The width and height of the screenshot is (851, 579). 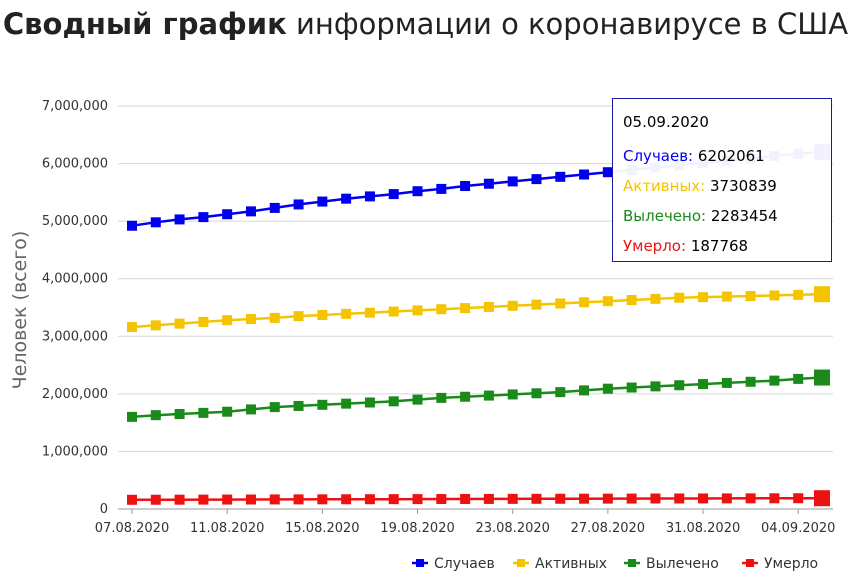 What do you see at coordinates (671, 564) in the screenshot?
I see `legend-item: Вылечено` at bounding box center [671, 564].